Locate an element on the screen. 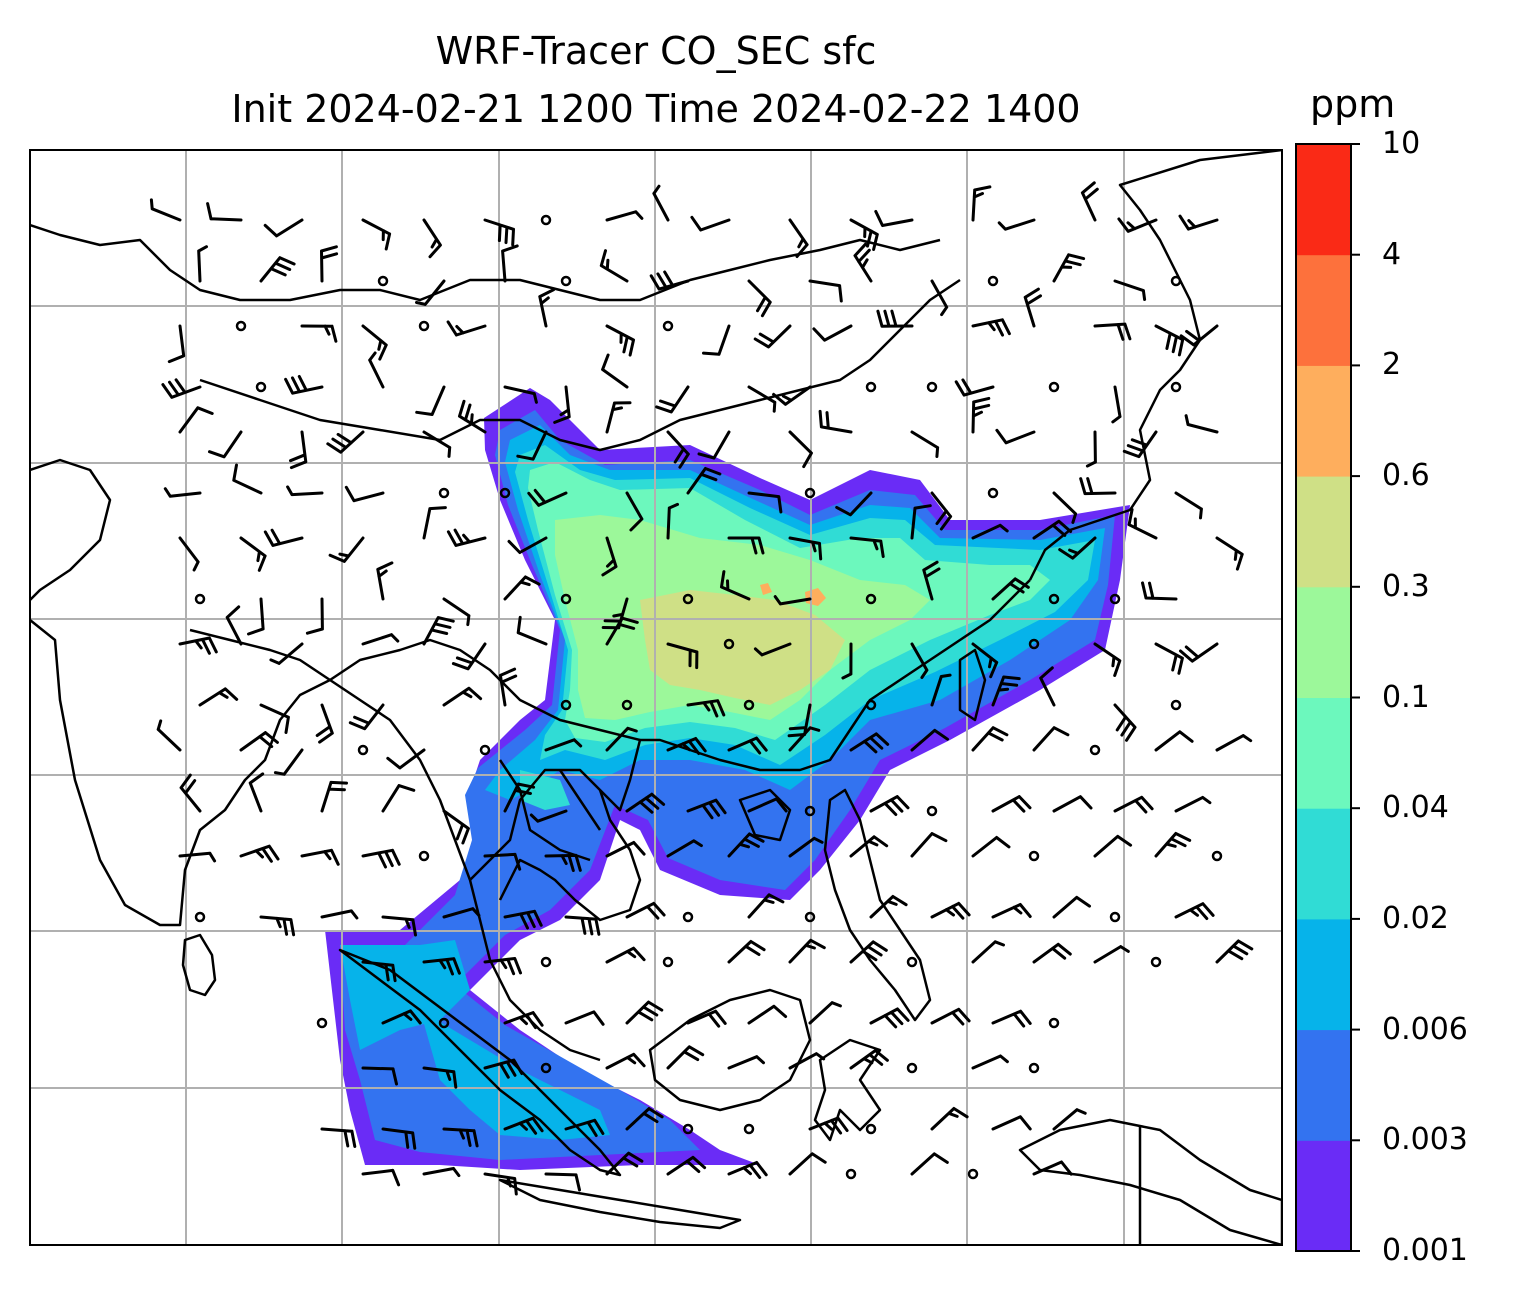 The width and height of the screenshot is (1528, 1306). coastline-sumatra is located at coordinates (480, 1062).